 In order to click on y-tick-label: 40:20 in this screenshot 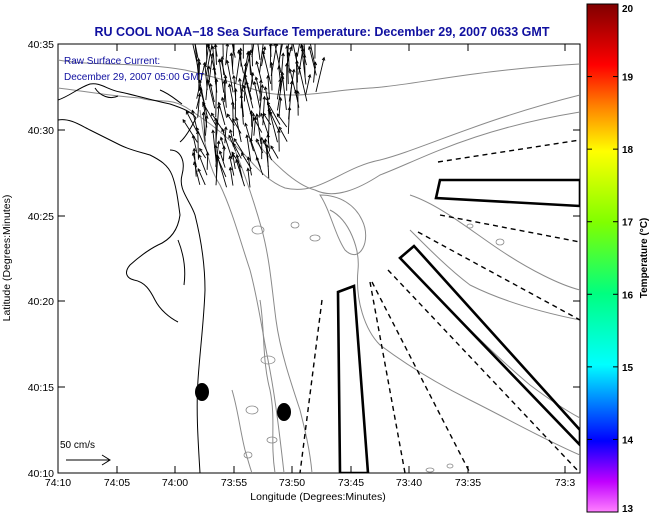, I will do `click(41, 302)`.